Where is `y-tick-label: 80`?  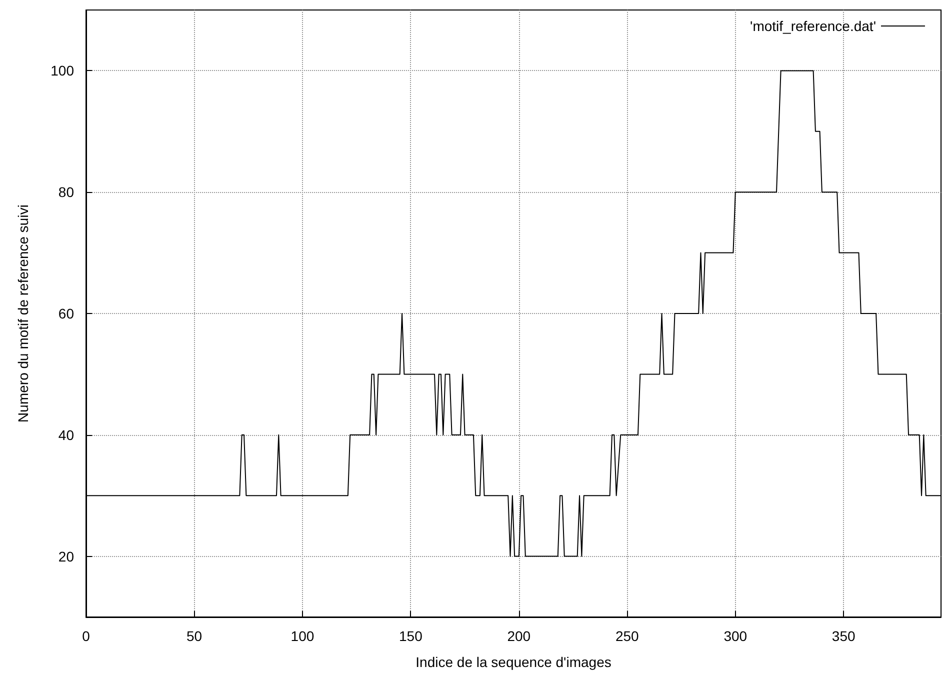
y-tick-label: 80 is located at coordinates (66, 192).